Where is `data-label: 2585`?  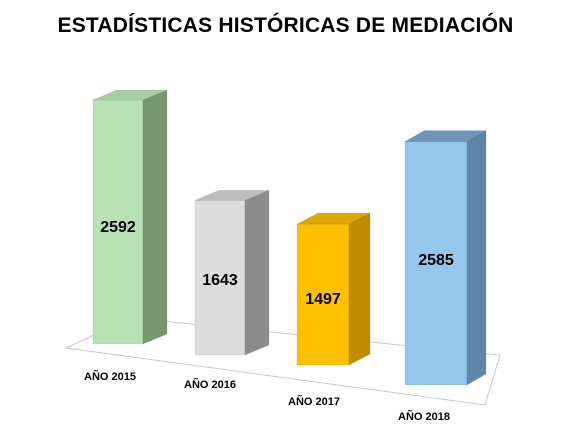
data-label: 2585 is located at coordinates (436, 260).